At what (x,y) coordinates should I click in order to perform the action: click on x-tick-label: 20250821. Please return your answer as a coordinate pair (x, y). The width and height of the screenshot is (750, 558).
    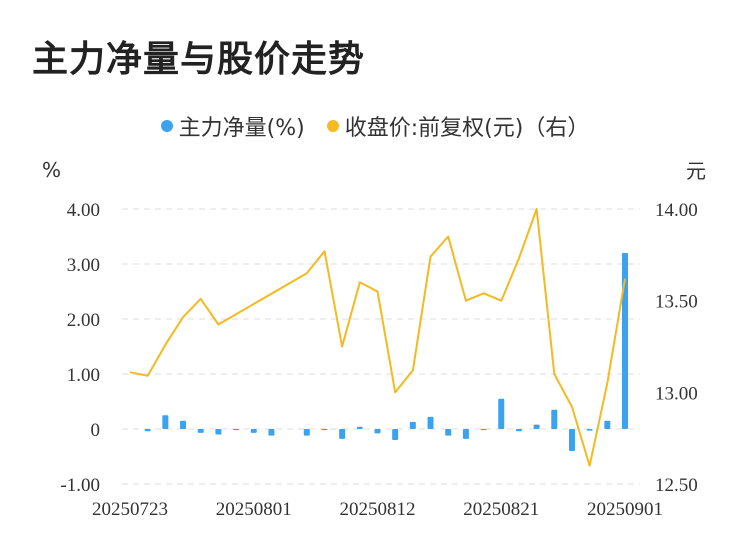
    Looking at the image, I should click on (501, 509).